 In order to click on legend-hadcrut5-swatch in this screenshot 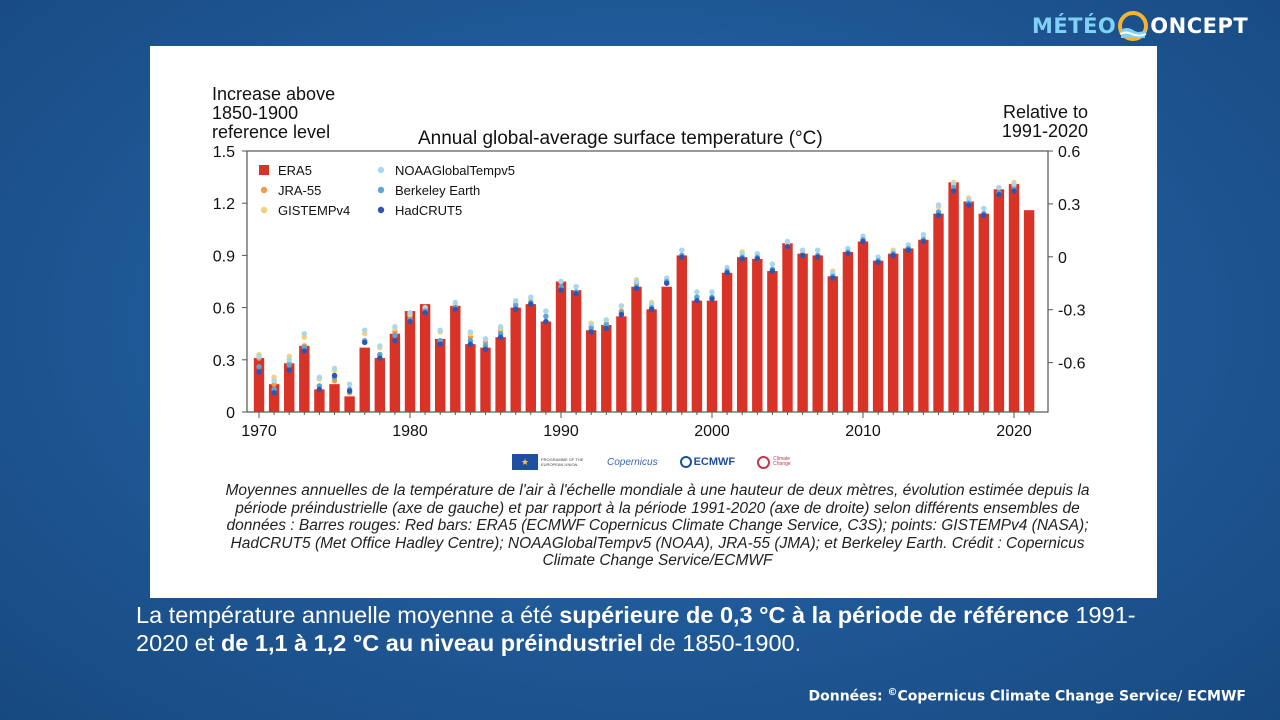, I will do `click(381, 210)`.